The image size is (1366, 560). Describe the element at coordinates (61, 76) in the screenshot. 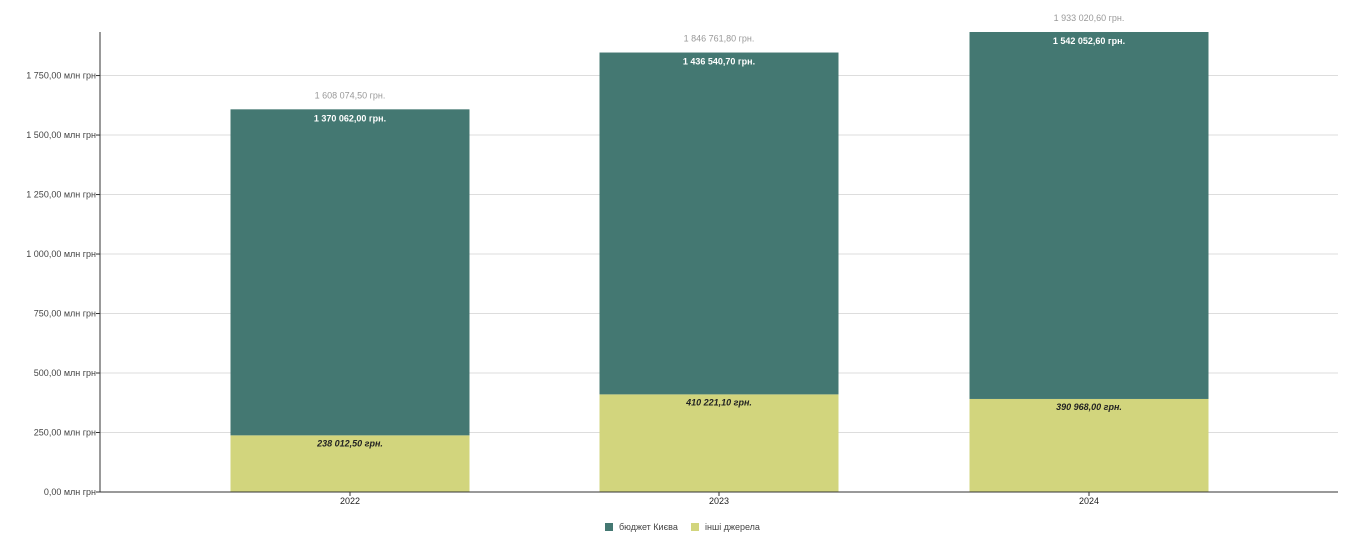

I see `y-tick-label: 1 750,00 млн грн` at that location.